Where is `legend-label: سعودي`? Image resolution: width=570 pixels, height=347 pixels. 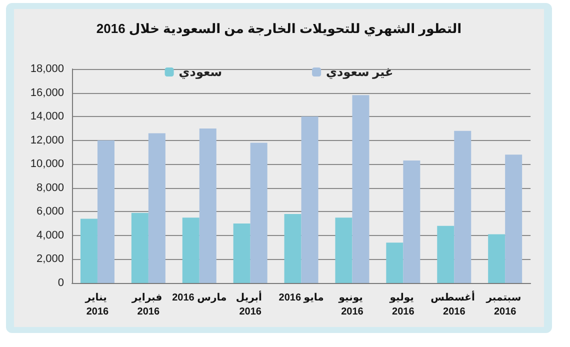
legend-label: سعودي is located at coordinates (200, 72).